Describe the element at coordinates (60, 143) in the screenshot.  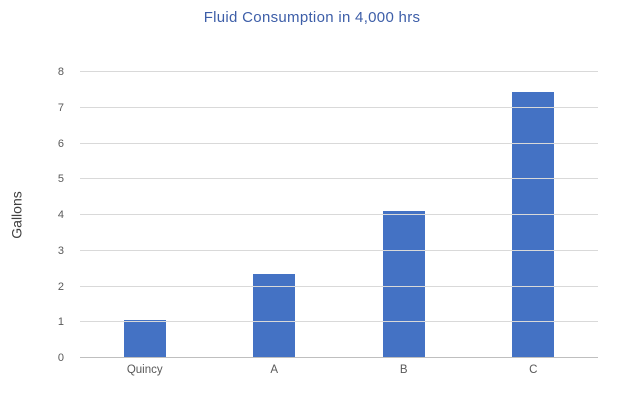
I see `y-tick-label: 6` at that location.